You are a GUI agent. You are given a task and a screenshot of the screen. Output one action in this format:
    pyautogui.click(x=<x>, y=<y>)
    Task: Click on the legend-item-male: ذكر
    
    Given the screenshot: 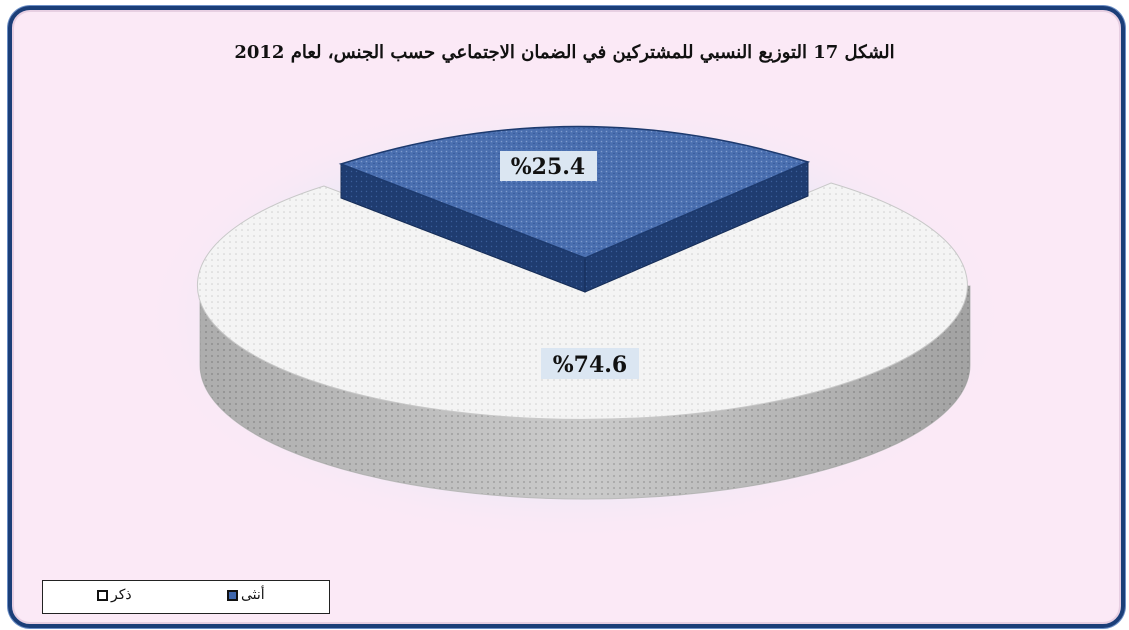 What is the action you would take?
    pyautogui.click(x=114, y=595)
    